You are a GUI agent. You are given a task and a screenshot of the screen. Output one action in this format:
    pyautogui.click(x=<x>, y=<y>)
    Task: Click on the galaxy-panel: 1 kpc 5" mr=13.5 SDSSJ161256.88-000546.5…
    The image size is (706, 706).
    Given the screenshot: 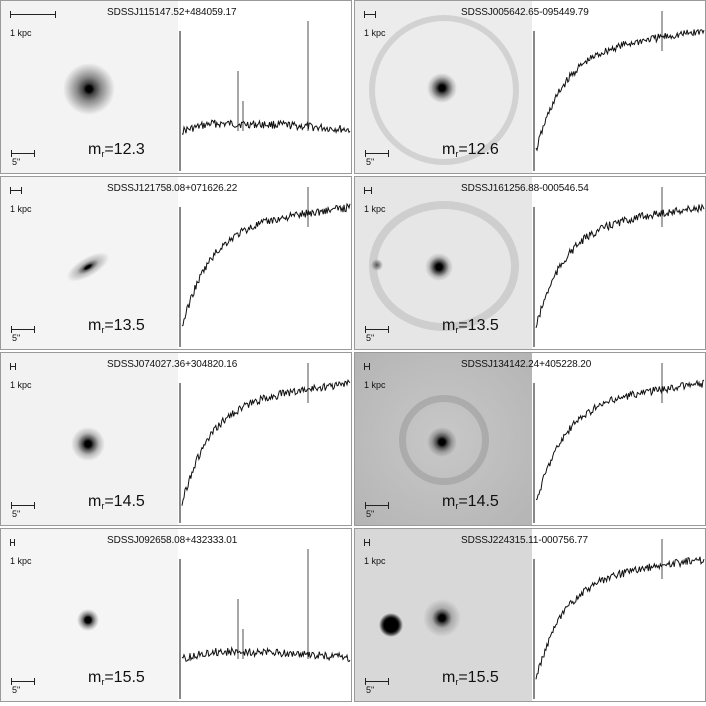 What is the action you would take?
    pyautogui.click(x=530, y=263)
    